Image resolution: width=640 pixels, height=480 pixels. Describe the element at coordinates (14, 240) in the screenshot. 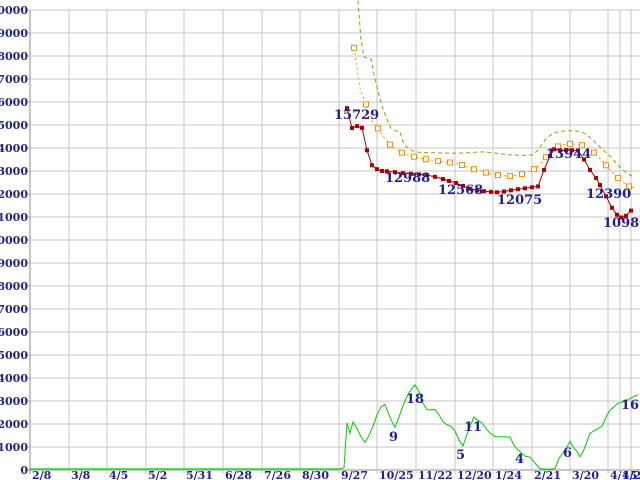

I see `y-tick-label: 10000` at that location.